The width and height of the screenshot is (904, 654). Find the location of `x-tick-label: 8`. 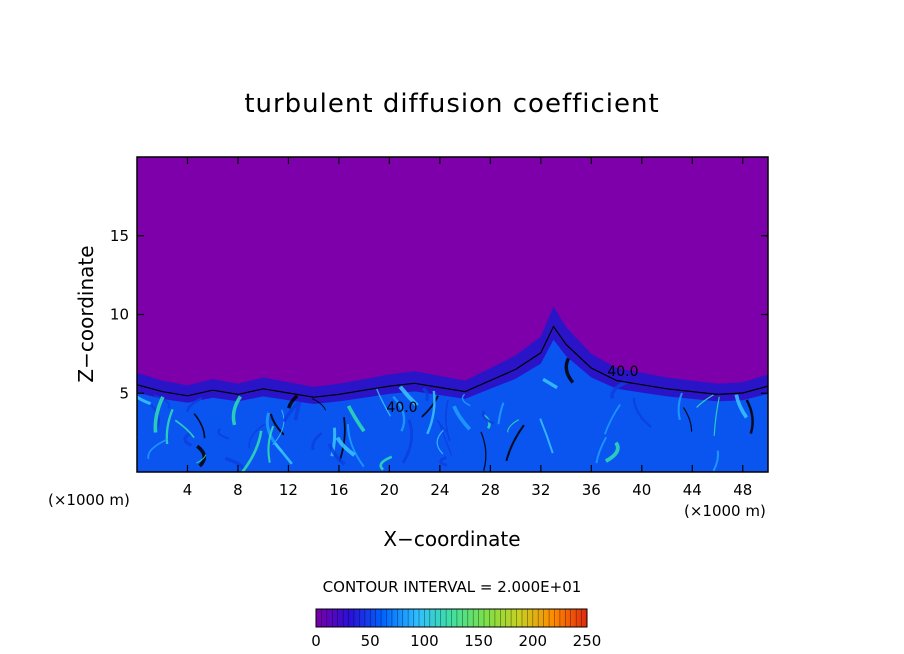

x-tick-label: 8 is located at coordinates (238, 490).